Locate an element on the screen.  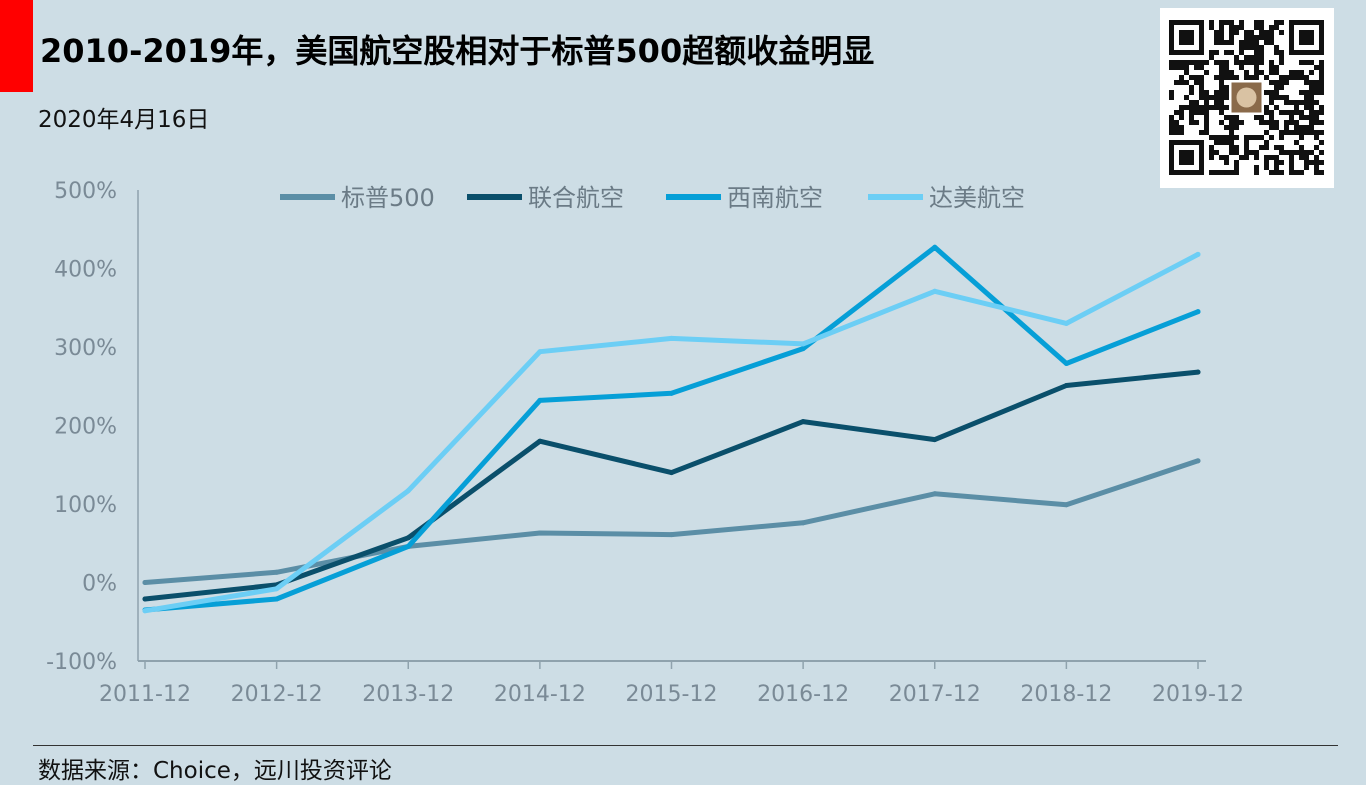
x-tick-label: 2018-12 is located at coordinates (1066, 694).